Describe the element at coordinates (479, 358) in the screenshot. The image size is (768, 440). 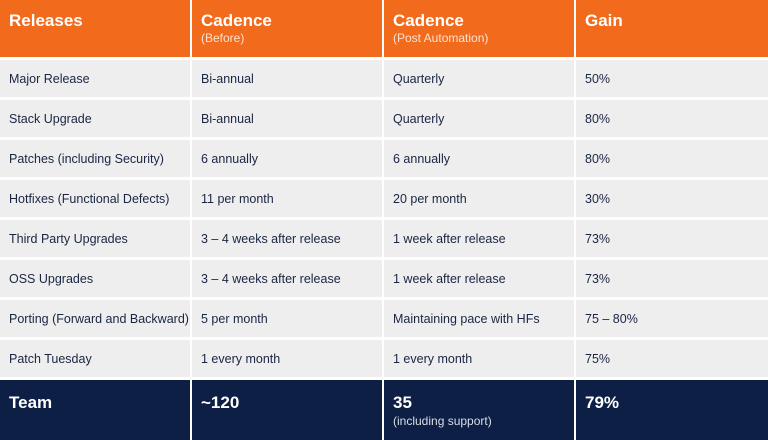
I see `cell-cadence-after: 1 every month` at that location.